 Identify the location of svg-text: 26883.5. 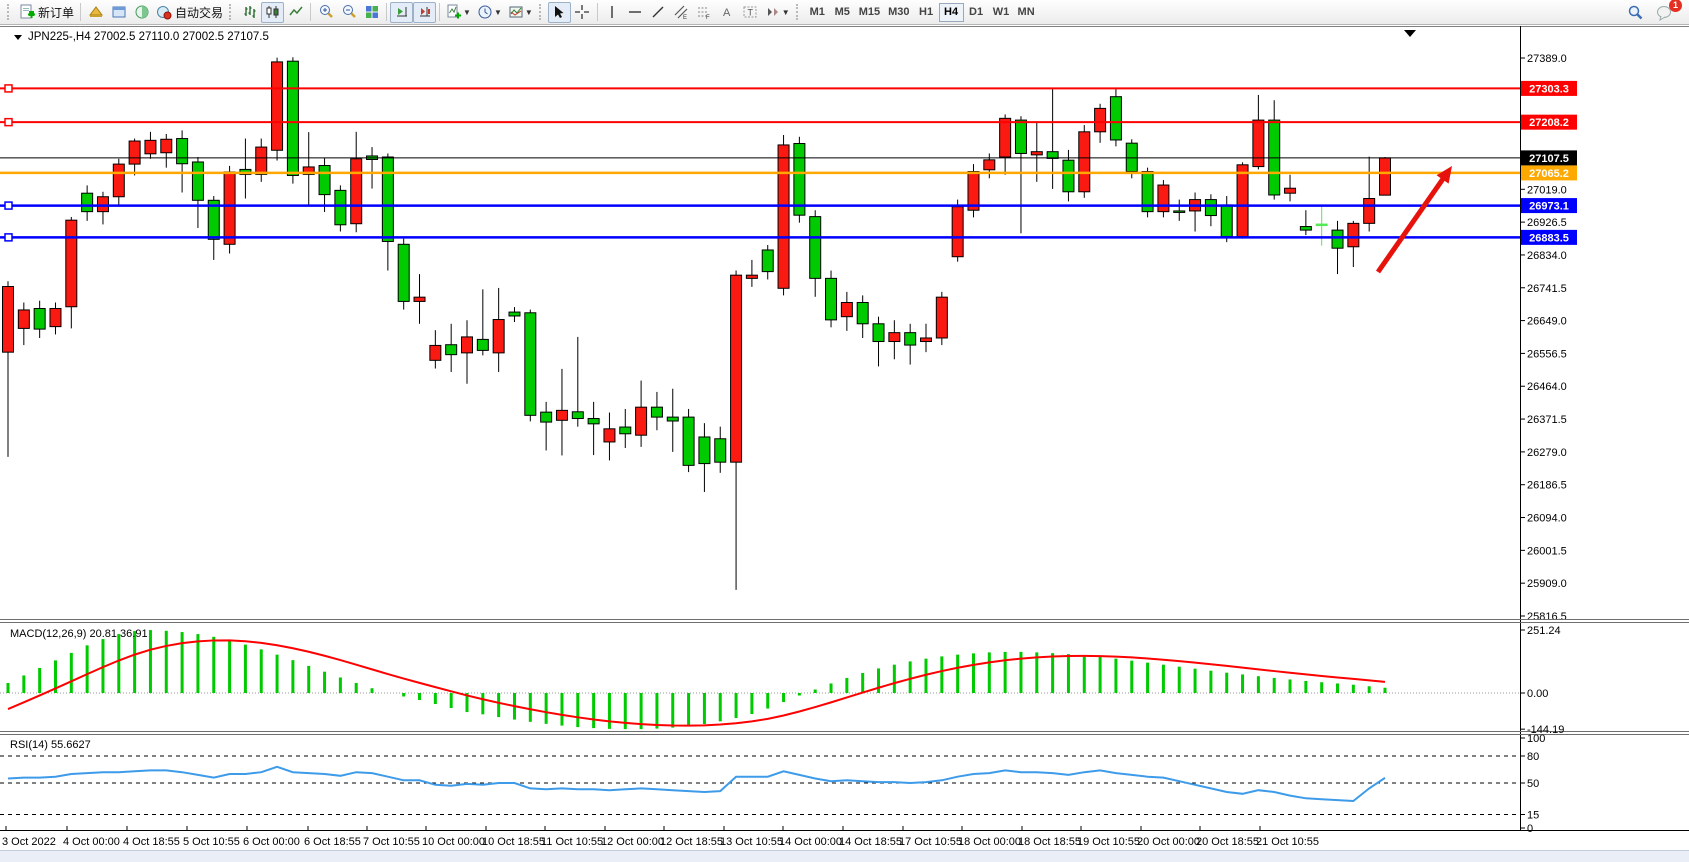
(1549, 238).